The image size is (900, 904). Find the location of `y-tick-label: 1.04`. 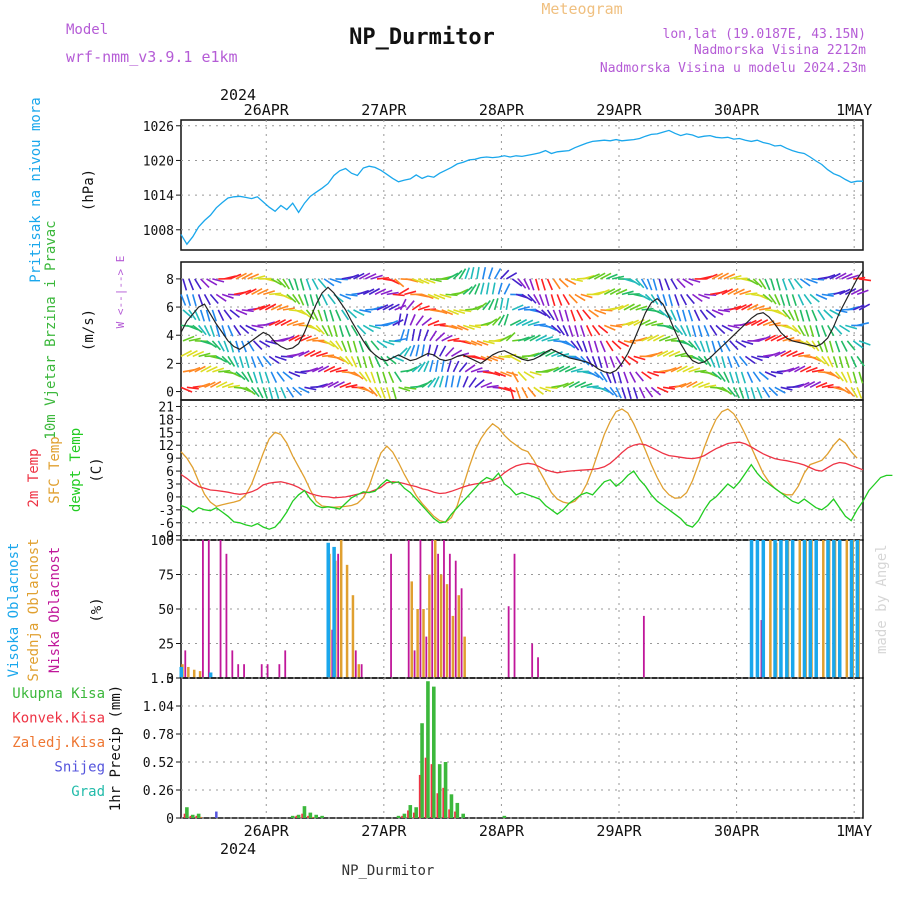

y-tick-label: 1.04 is located at coordinates (158, 707).